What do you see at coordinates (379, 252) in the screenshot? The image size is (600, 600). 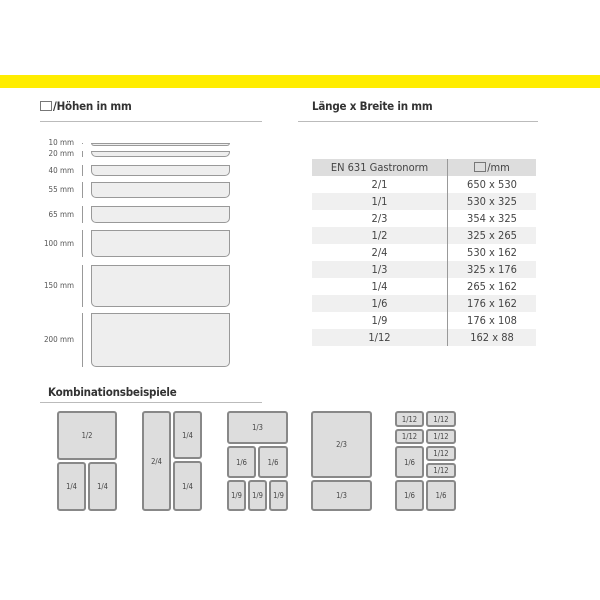 I see `gastronorm-size: 2/4` at bounding box center [379, 252].